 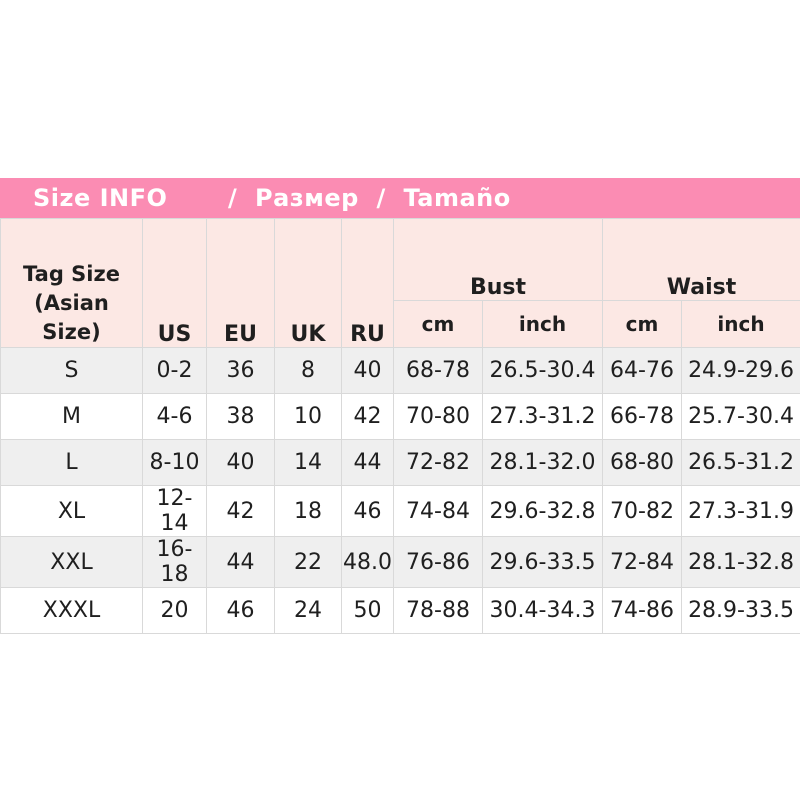 I want to click on cell-waist-cm: 74-86, so click(x=642, y=610).